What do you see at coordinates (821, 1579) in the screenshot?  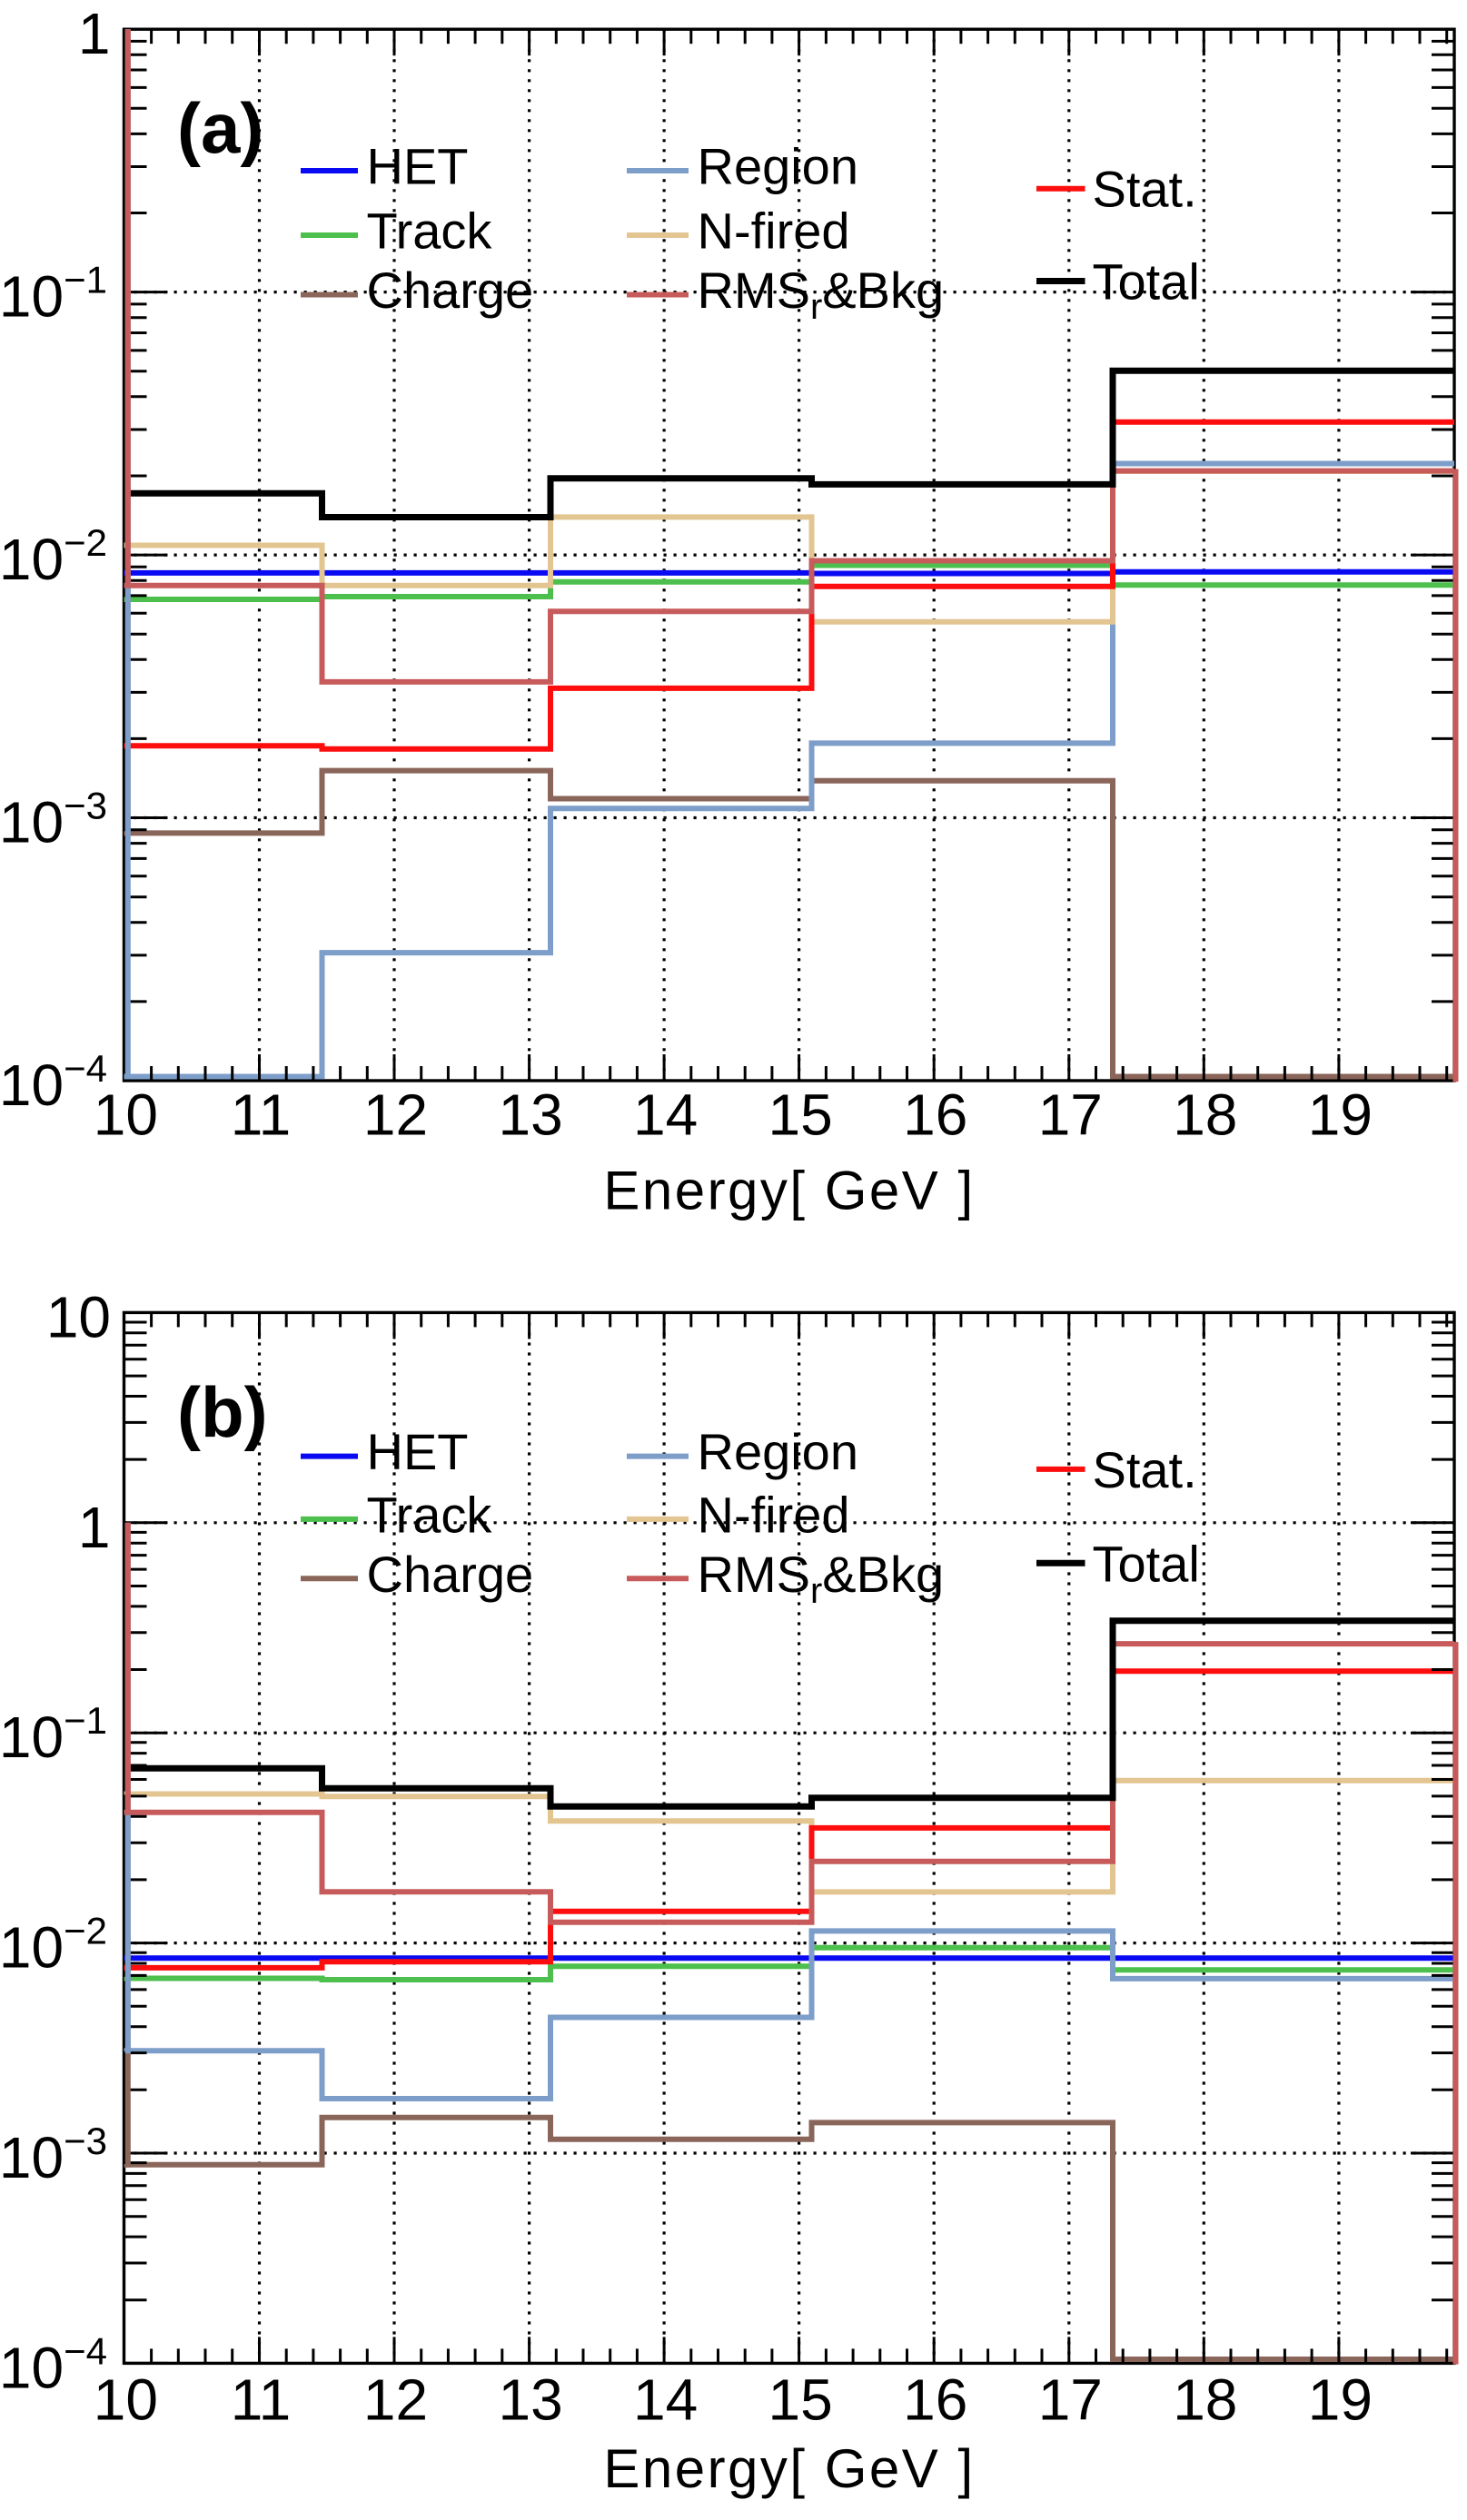 I see `svg-text: RMSr&Bkg` at bounding box center [821, 1579].